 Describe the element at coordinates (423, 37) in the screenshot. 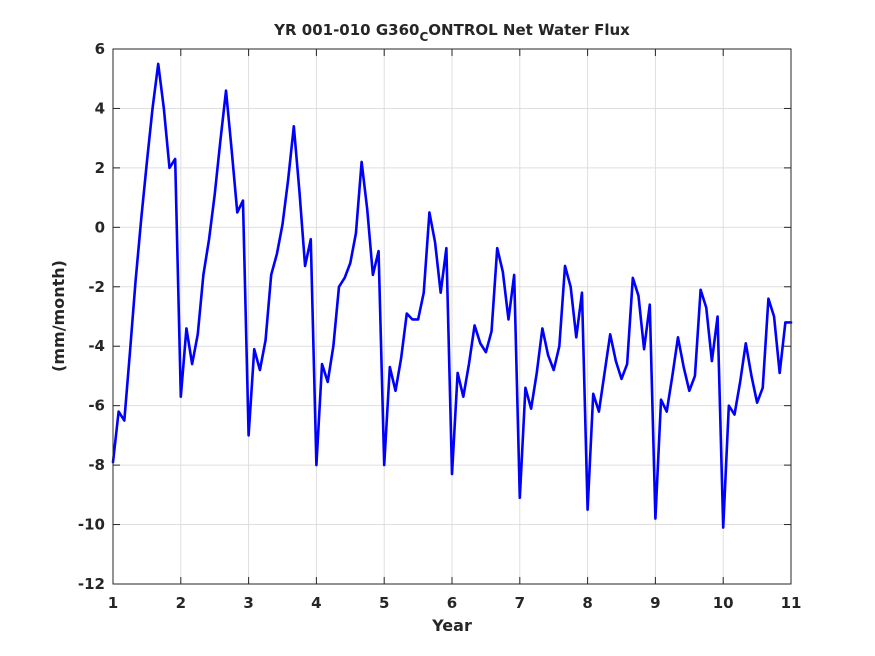

I see `chart-title-subscript: C` at that location.